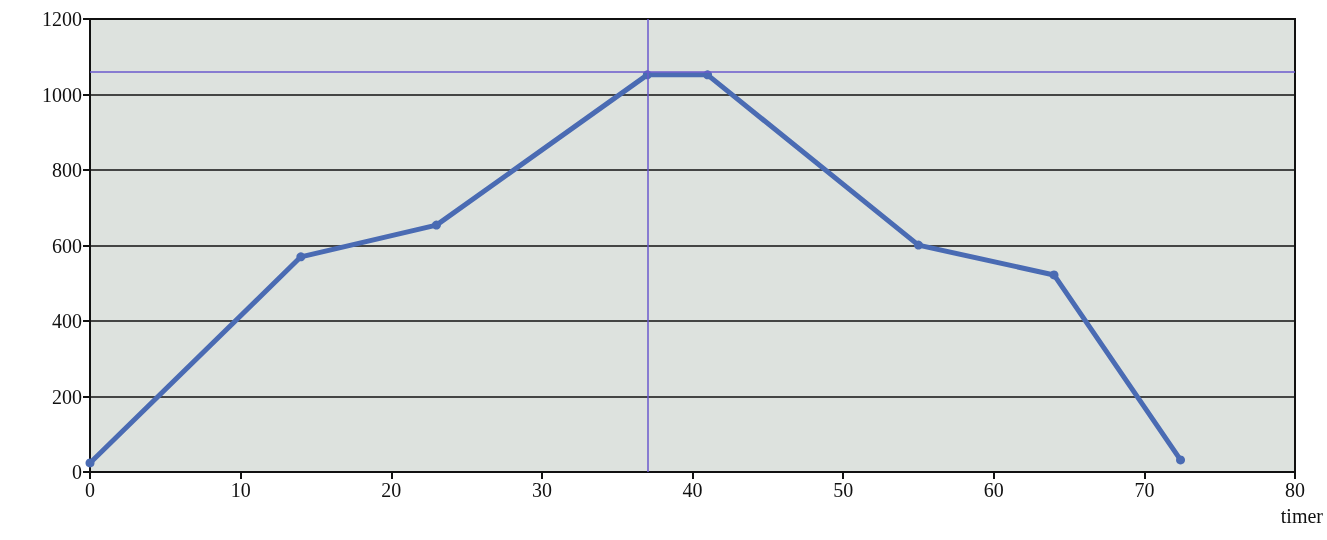 The image size is (1327, 540). I want to click on y-tick-label: 400, so click(67, 321).